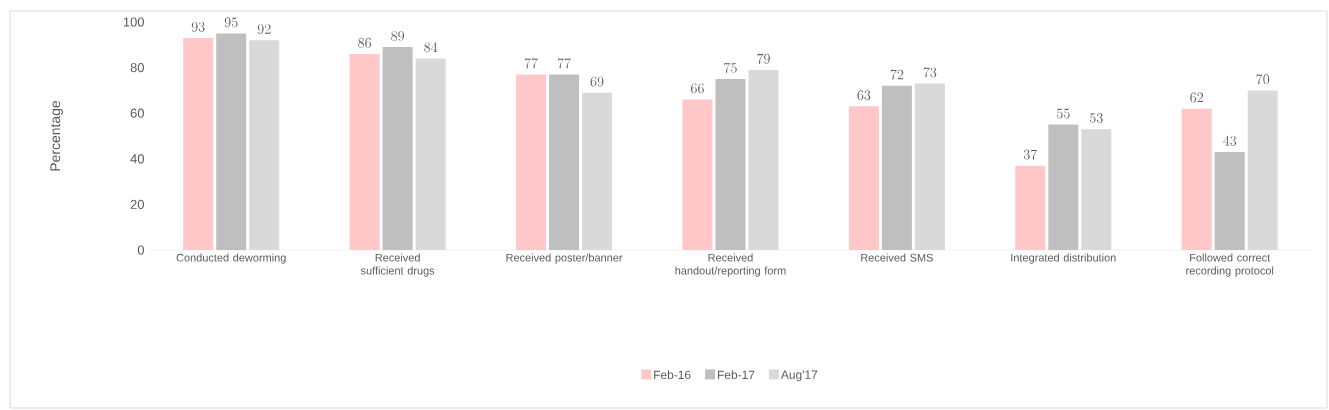 This screenshot has height=410, width=1329. What do you see at coordinates (137, 159) in the screenshot?
I see `y-tick-label: 40` at bounding box center [137, 159].